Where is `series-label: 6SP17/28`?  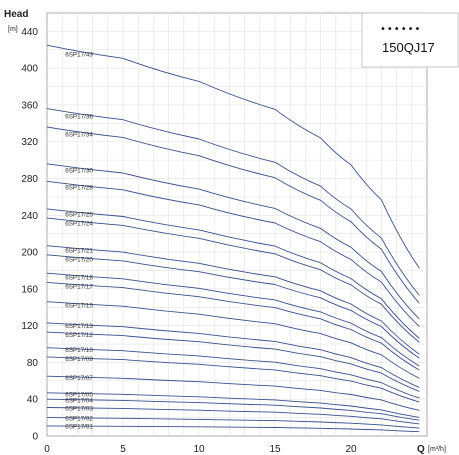 series-label: 6SP17/28 is located at coordinates (79, 188).